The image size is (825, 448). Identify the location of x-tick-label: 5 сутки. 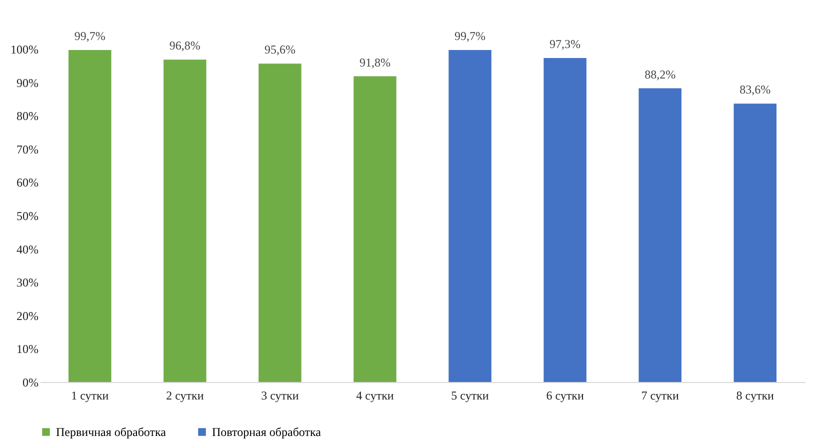
(470, 395).